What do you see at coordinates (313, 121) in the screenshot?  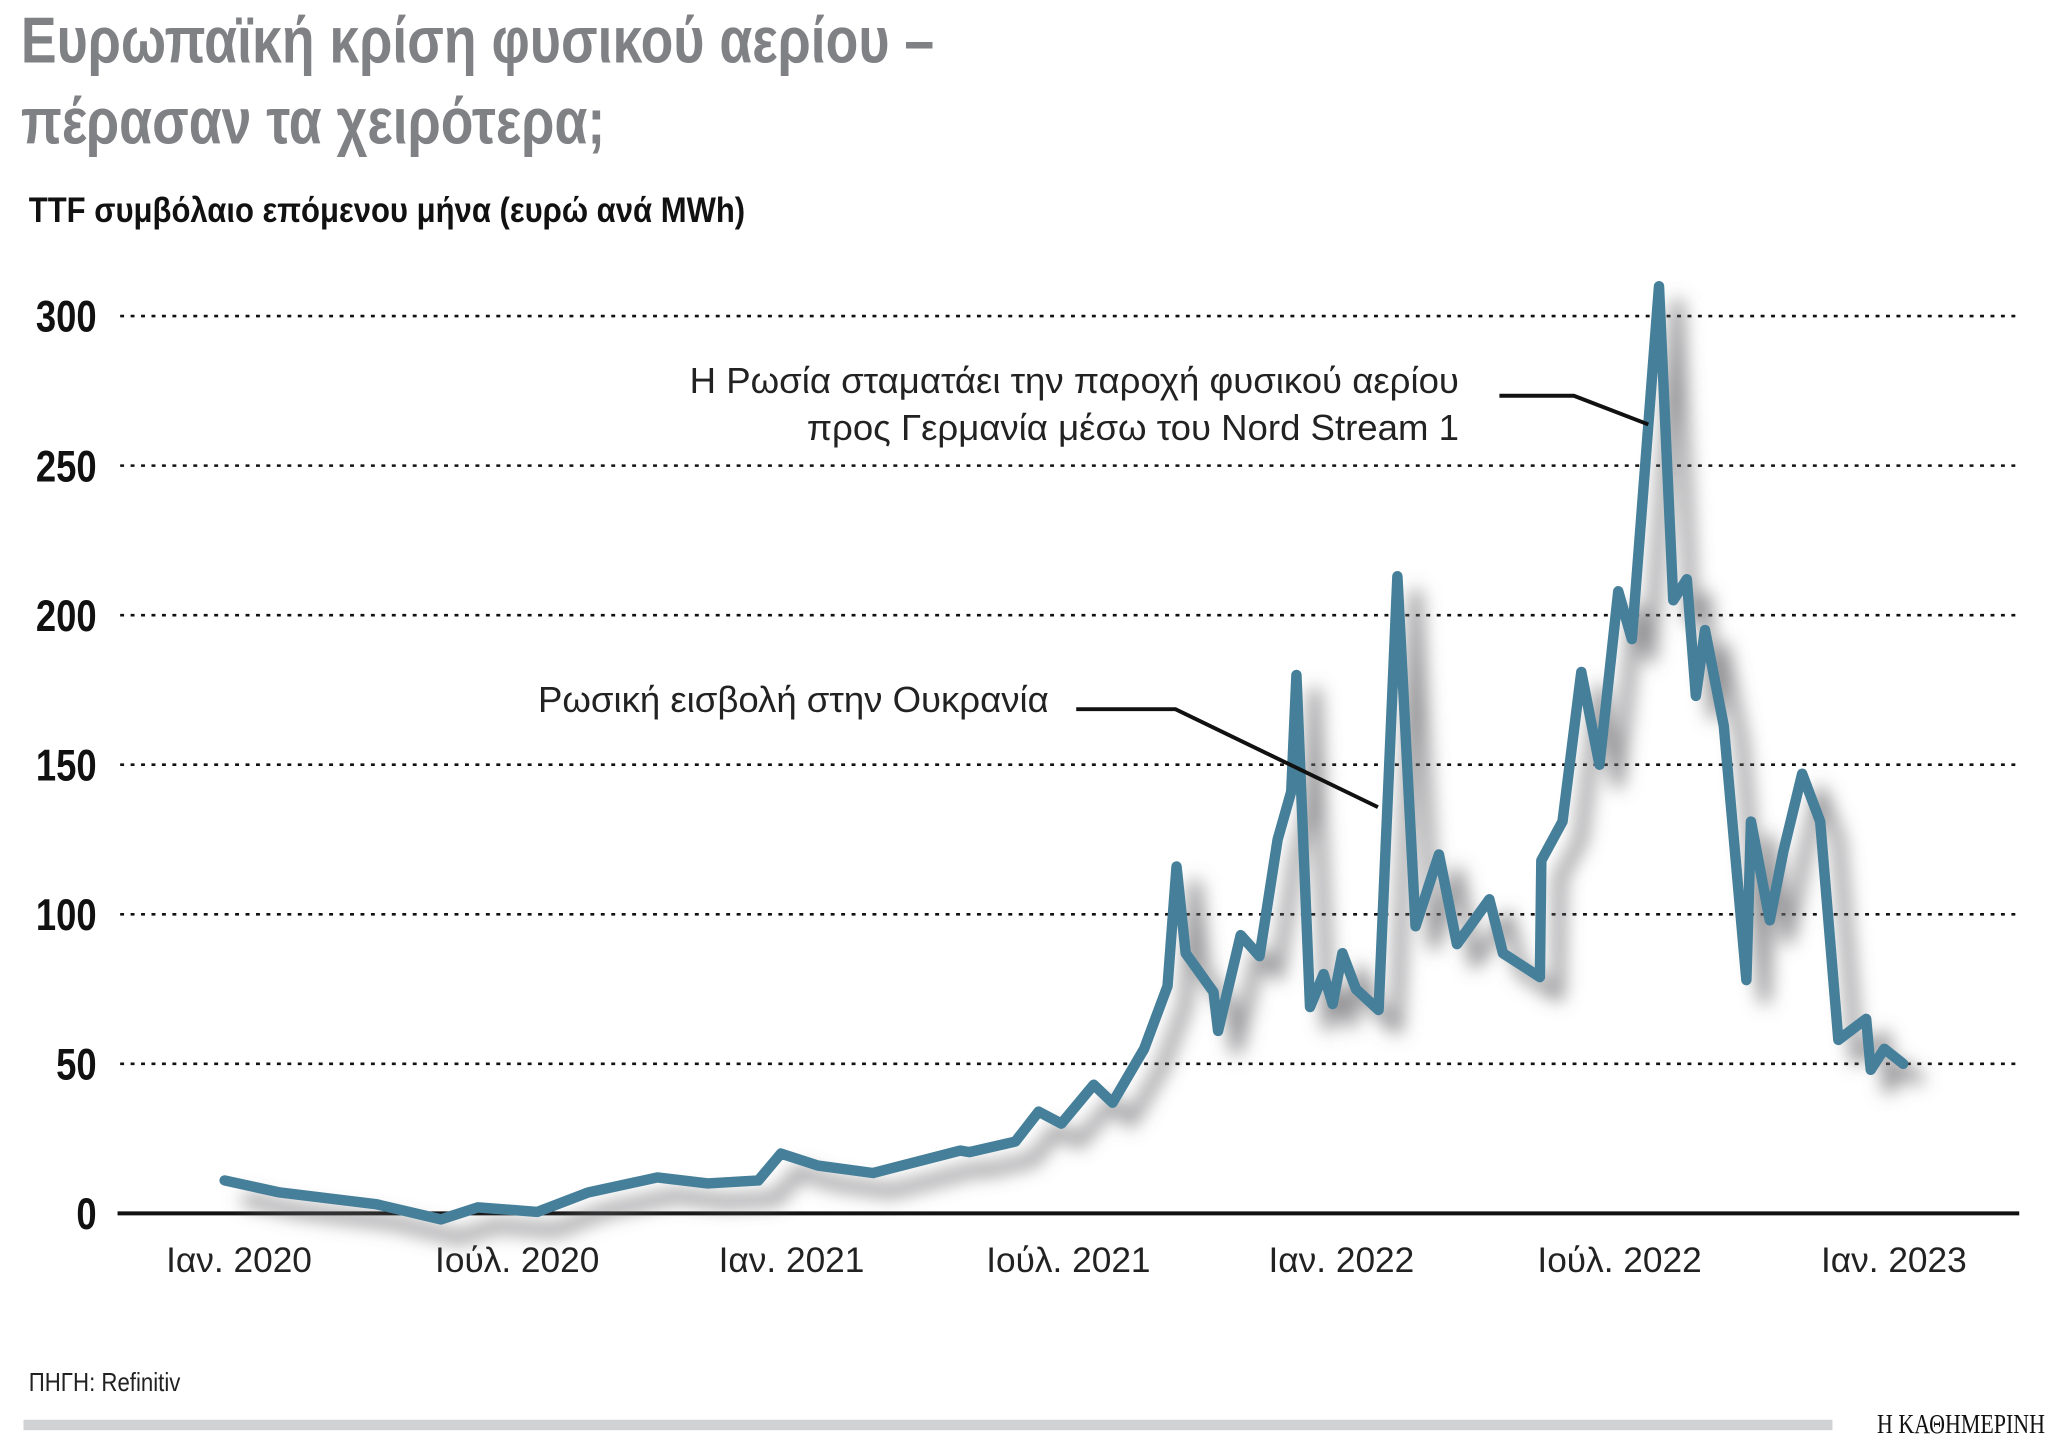 I see `title-line-2: πέρασαν τα χειρότερα;` at bounding box center [313, 121].